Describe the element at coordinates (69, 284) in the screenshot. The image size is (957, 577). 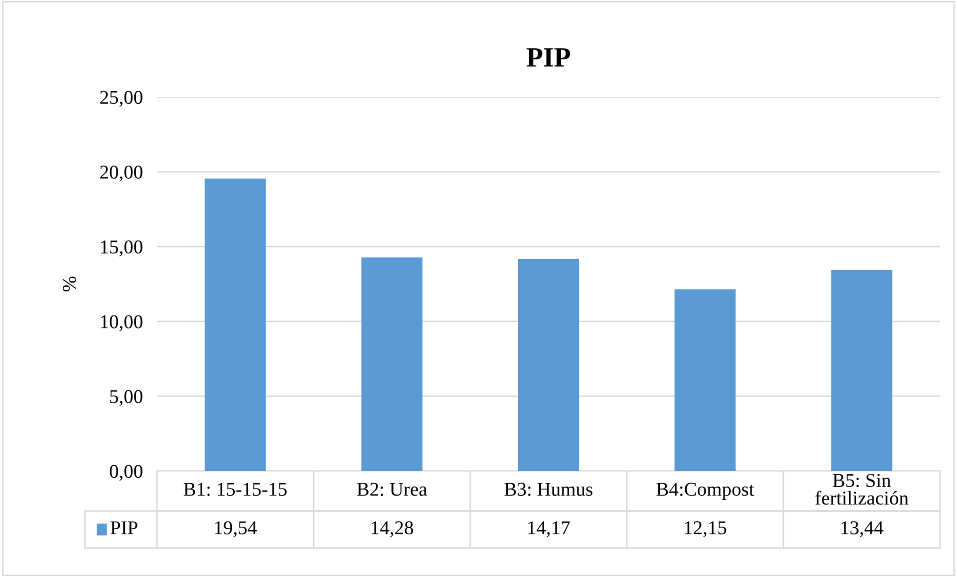
I see `y-axis-title: %` at that location.